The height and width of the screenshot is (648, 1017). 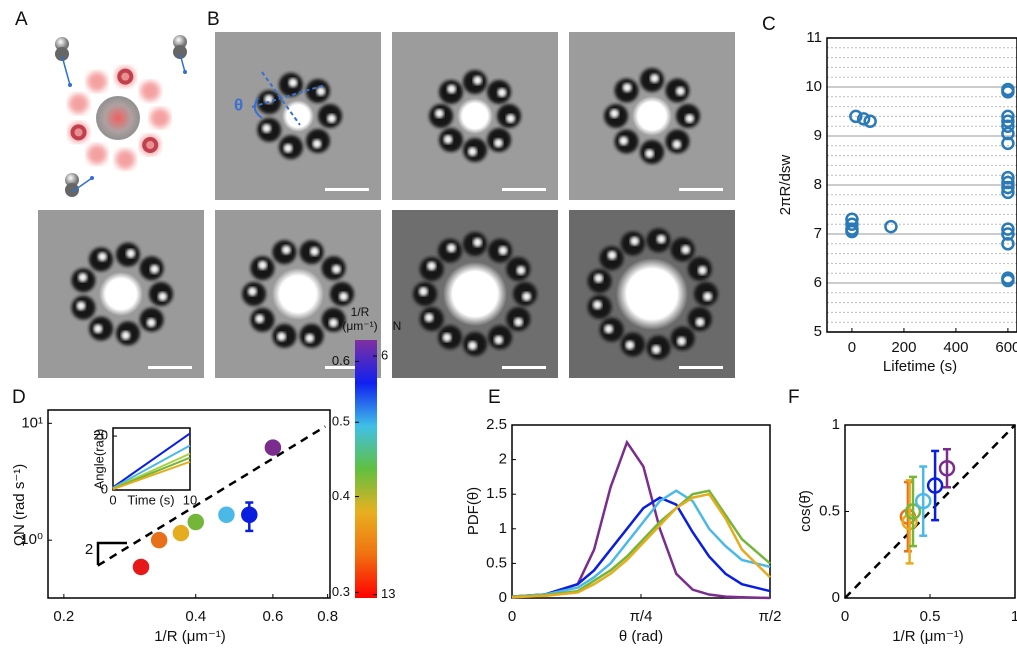 I want to click on panel-label: D, so click(x=19, y=397).